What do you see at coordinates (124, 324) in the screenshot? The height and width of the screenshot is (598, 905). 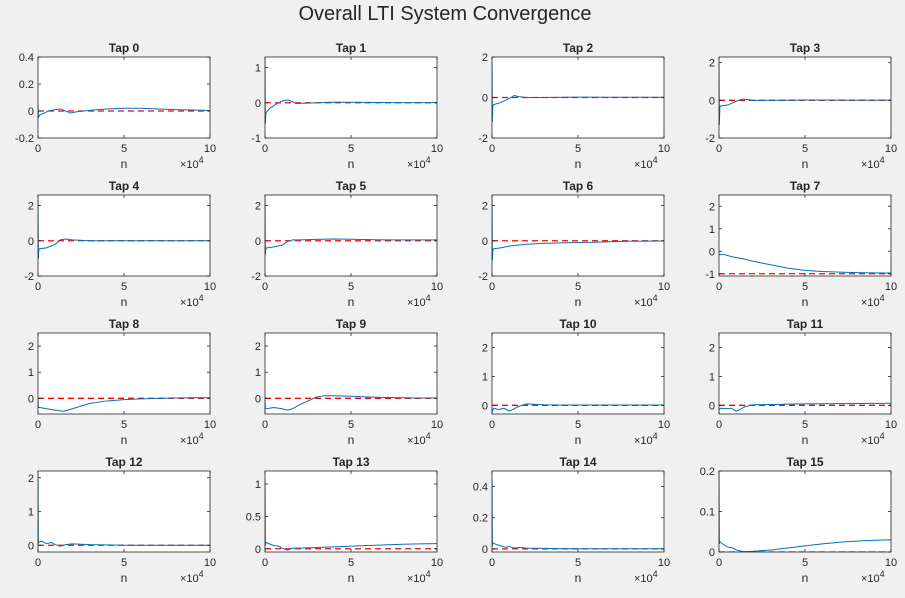 I see `subplot-title: Tap 8` at bounding box center [124, 324].